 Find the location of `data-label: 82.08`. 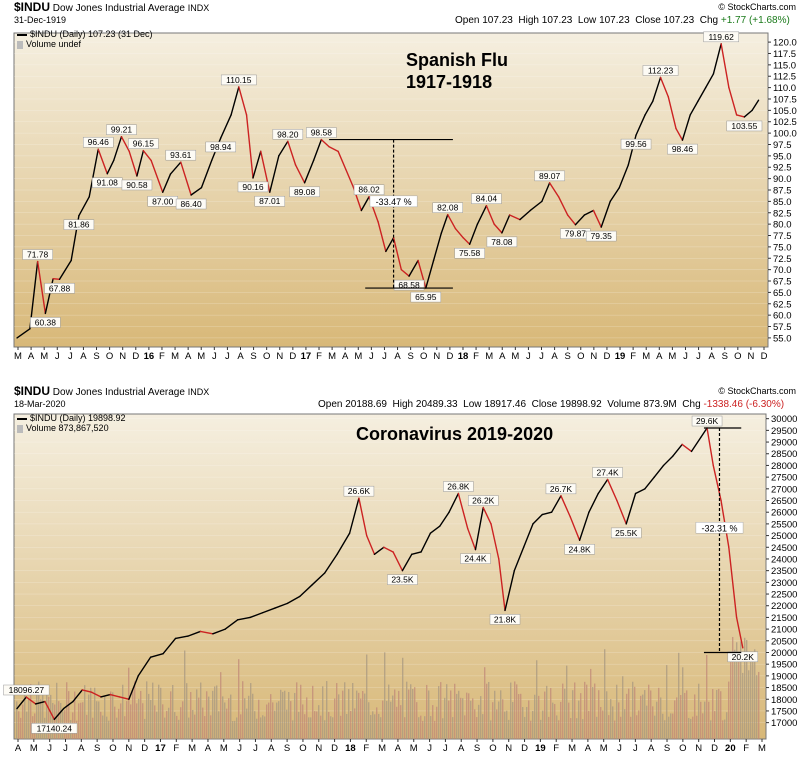

data-label: 82.08 is located at coordinates (448, 208).